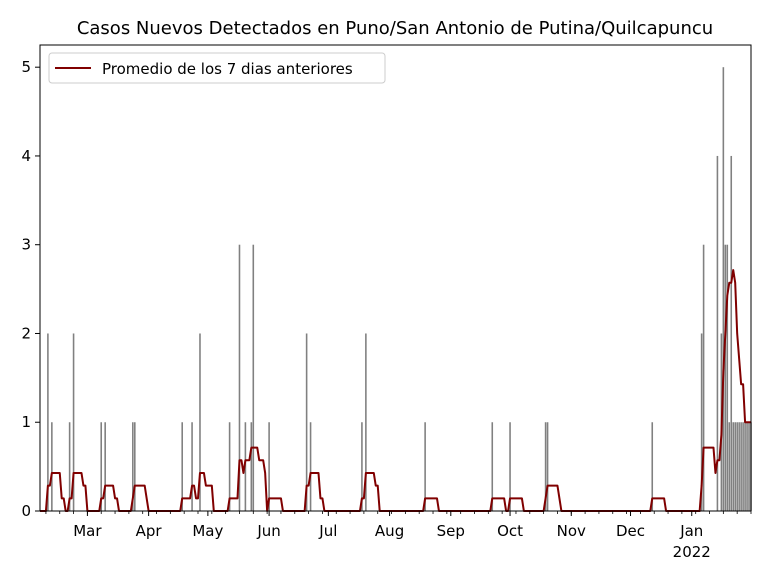  Describe the element at coordinates (327, 531) in the screenshot. I see `x-tick-label-Jul: Jul` at that location.